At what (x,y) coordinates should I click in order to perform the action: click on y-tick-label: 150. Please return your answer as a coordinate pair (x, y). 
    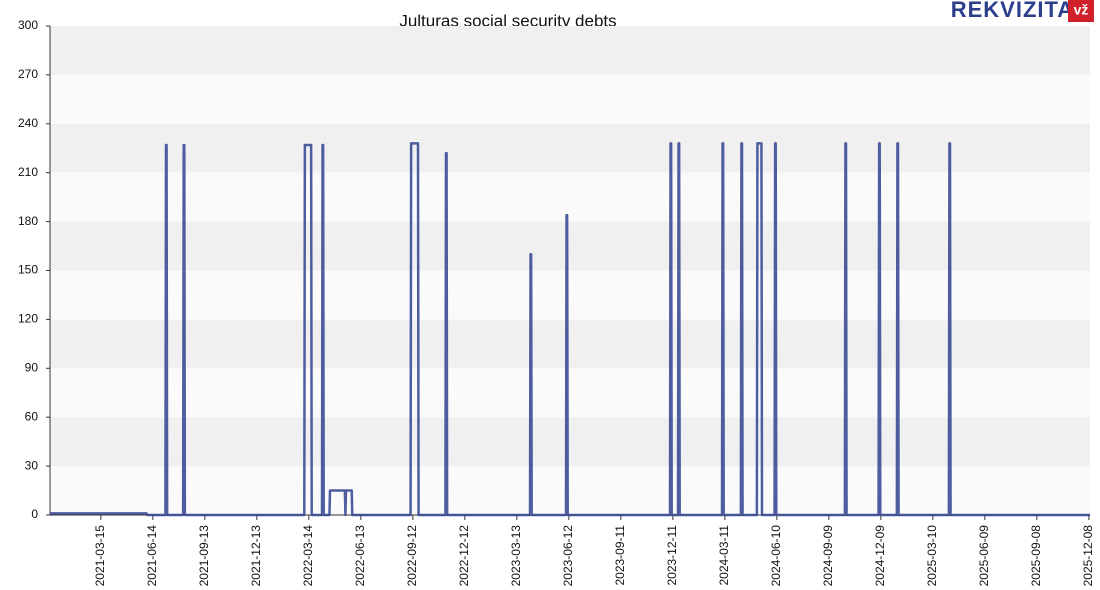
    Looking at the image, I should click on (28, 270).